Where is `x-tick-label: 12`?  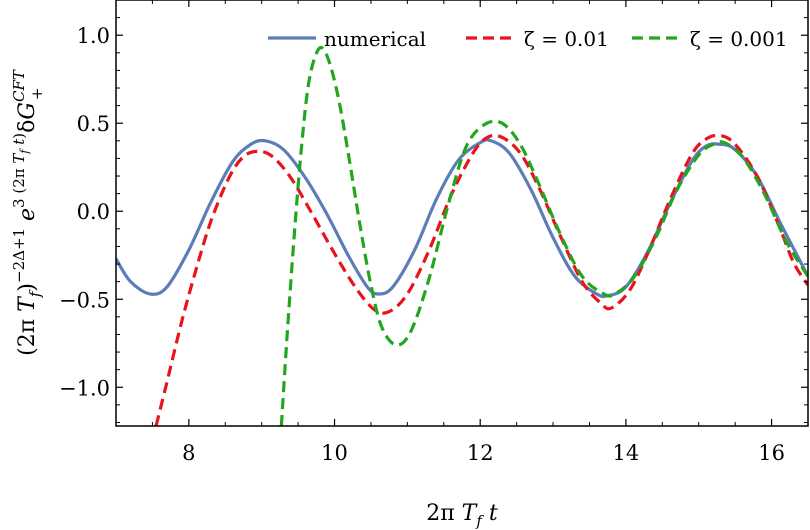 x-tick-label: 12 is located at coordinates (480, 453).